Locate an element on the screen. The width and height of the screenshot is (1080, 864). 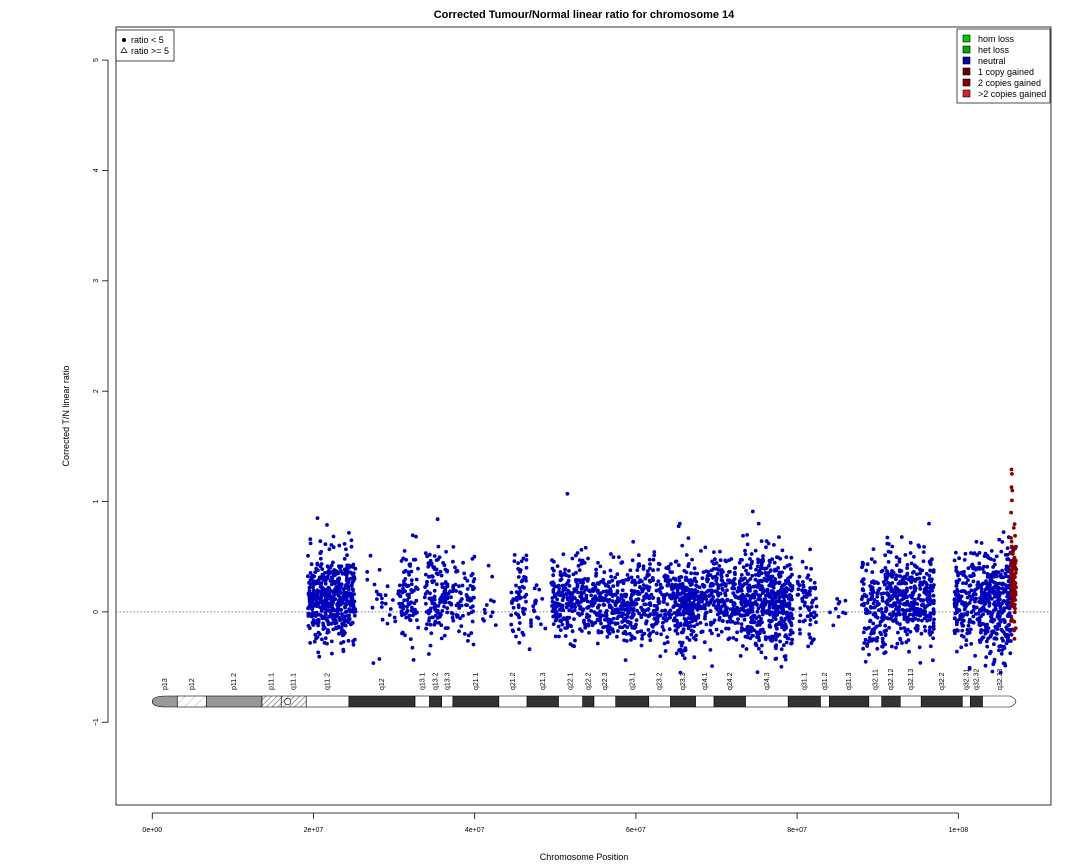
legend-triangle-symbol is located at coordinates (124, 49).